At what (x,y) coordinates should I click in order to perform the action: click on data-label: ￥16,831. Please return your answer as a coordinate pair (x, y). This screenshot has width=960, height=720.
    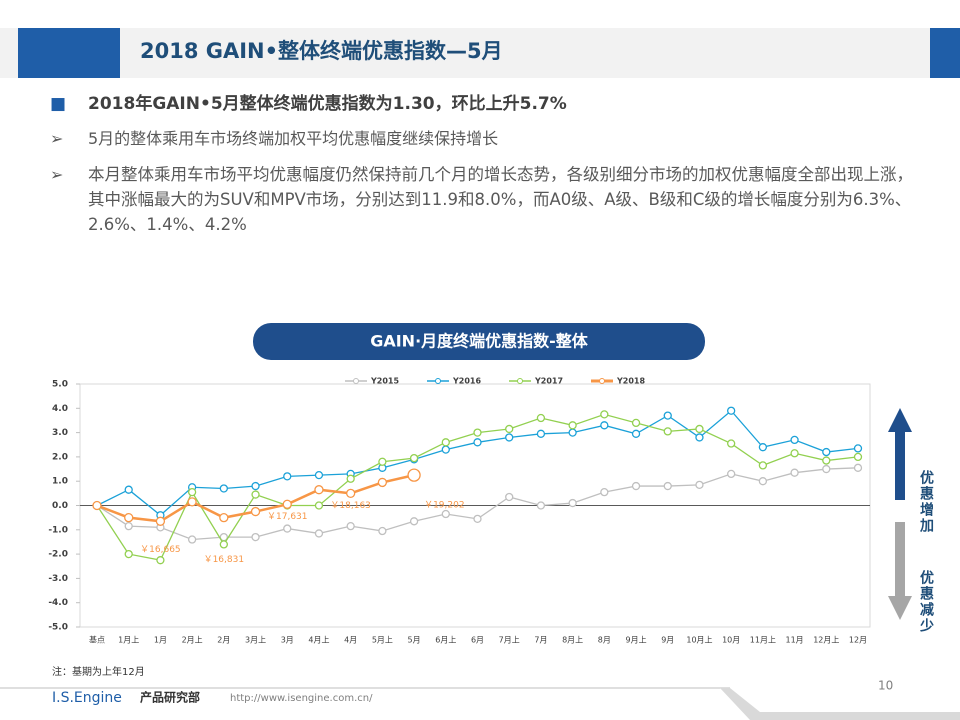
    Looking at the image, I should click on (224, 560).